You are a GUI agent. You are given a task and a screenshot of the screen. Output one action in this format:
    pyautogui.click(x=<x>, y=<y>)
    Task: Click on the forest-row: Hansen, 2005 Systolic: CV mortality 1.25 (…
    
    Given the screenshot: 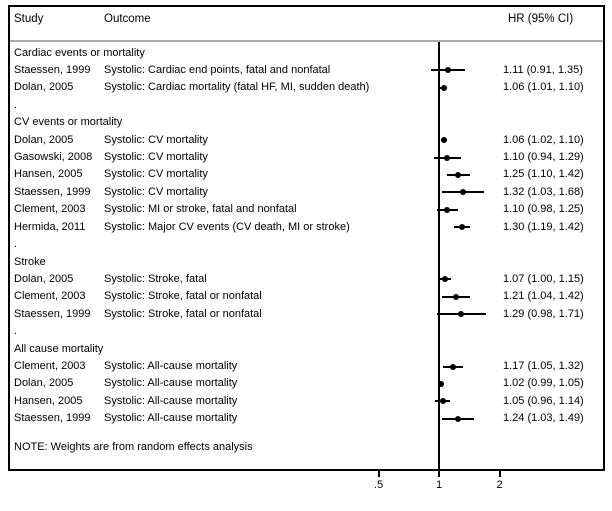 What is the action you would take?
    pyautogui.click(x=306, y=174)
    